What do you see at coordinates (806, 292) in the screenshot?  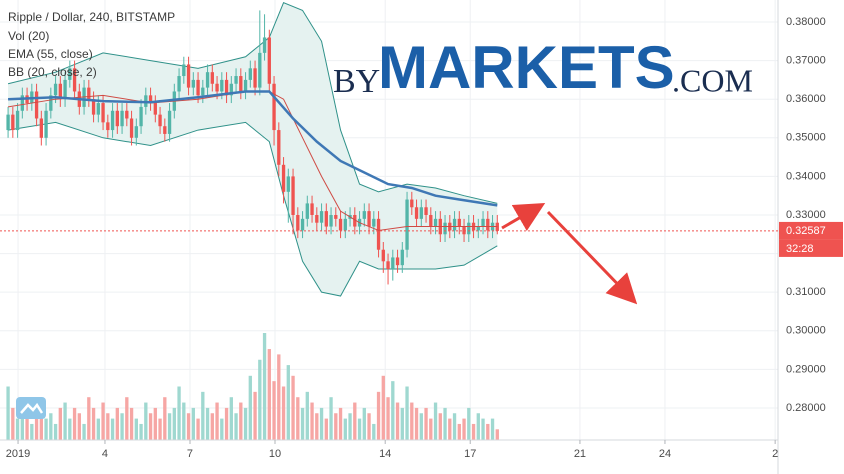 I see `y-tick-label: 0.31000` at bounding box center [806, 292].